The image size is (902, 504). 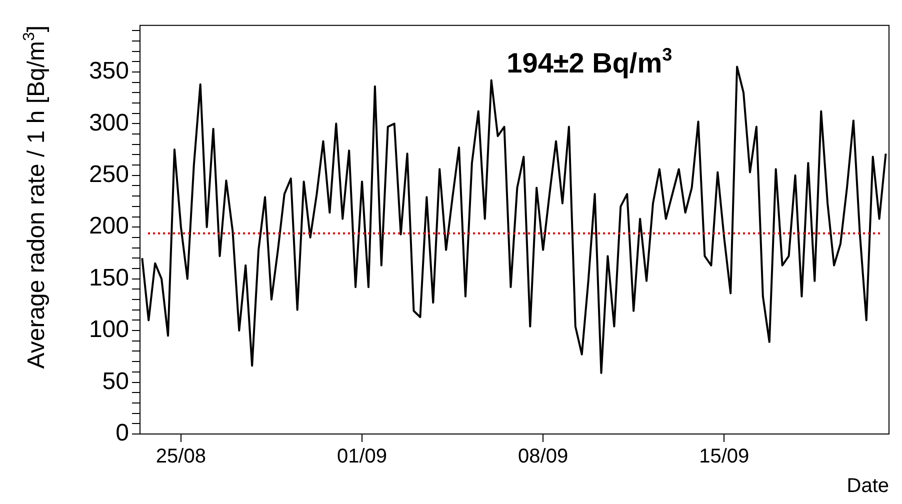 What do you see at coordinates (724, 457) in the screenshot?
I see `x-tick-label: 15/09` at bounding box center [724, 457].